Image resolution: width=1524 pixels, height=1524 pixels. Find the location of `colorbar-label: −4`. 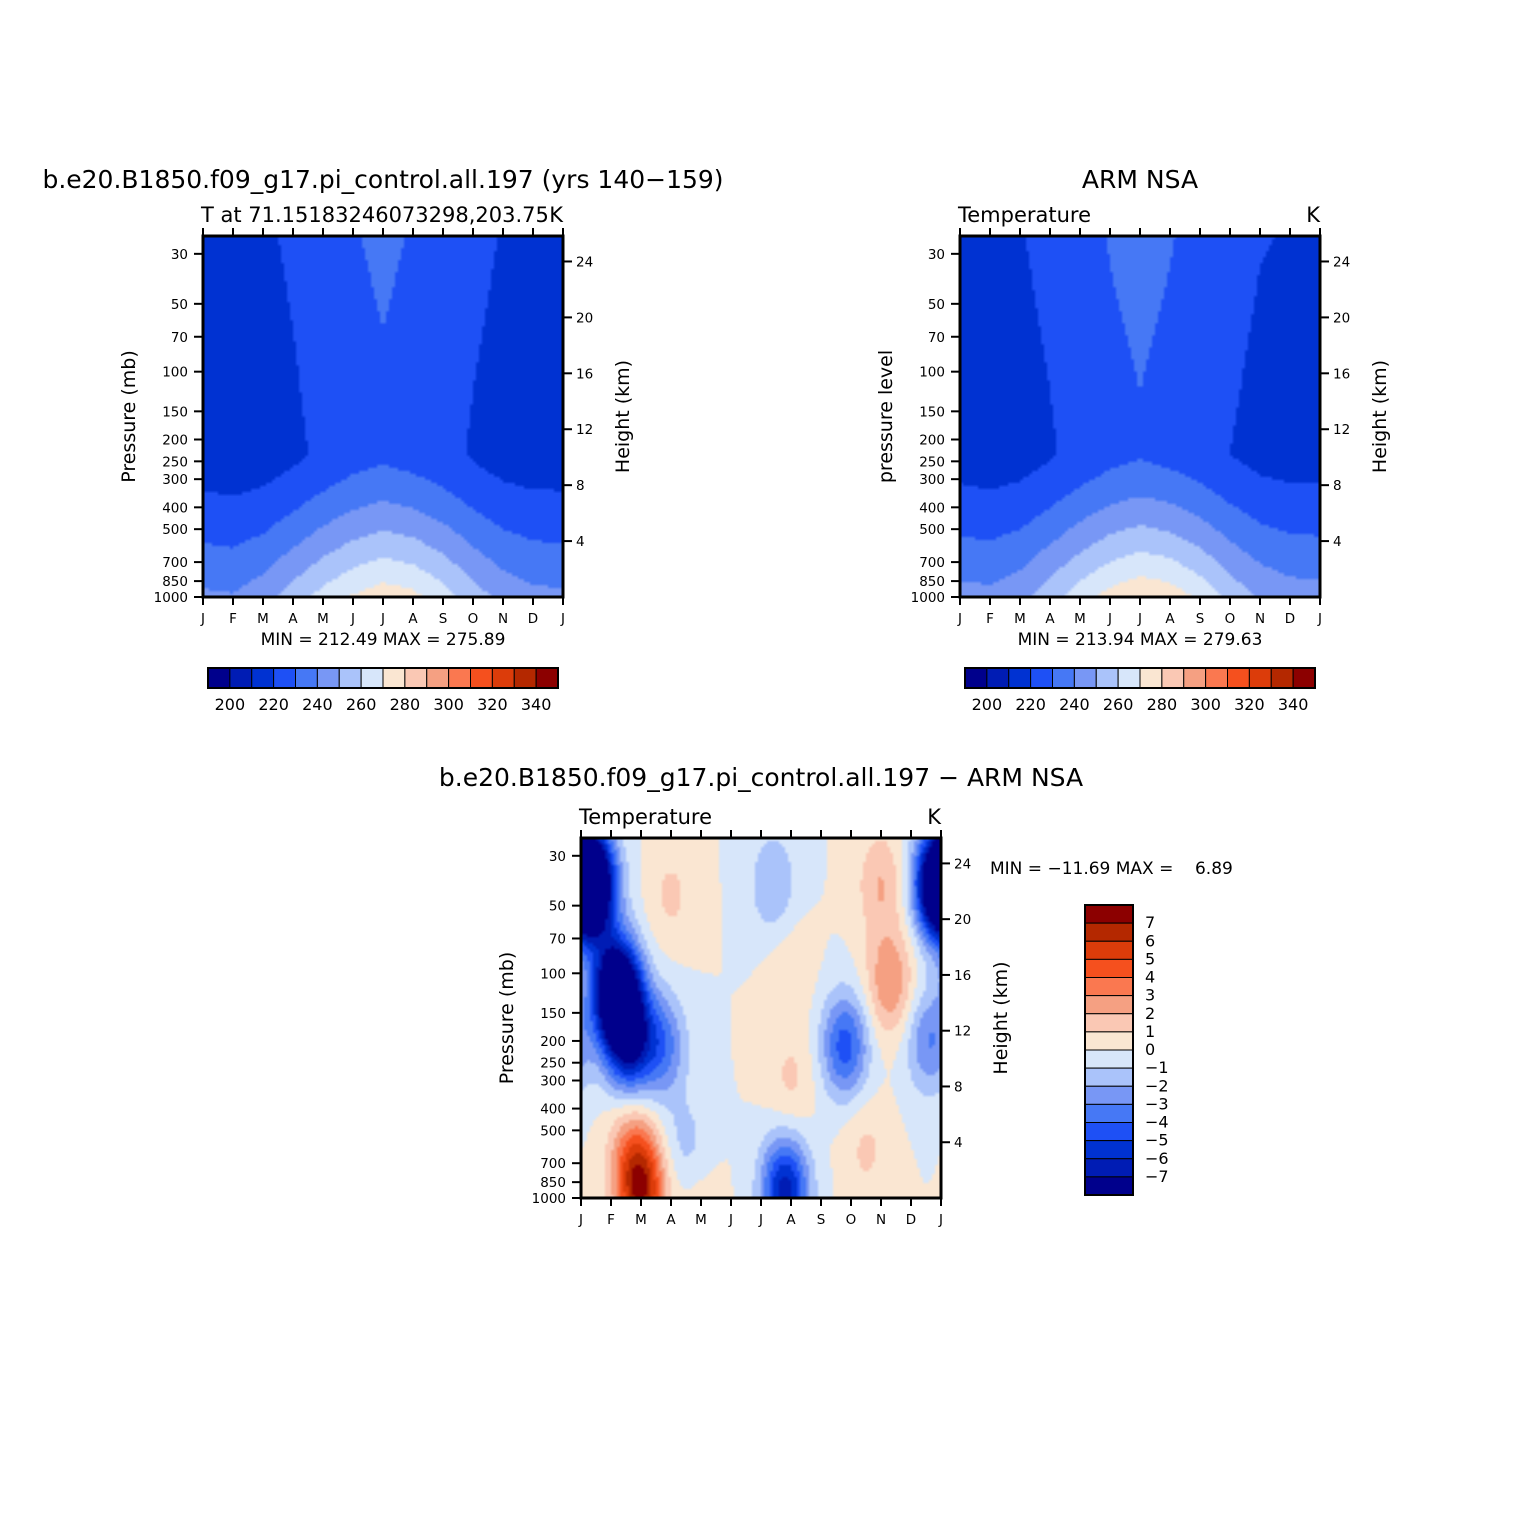

colorbar-label: −4 is located at coordinates (1157, 1122).